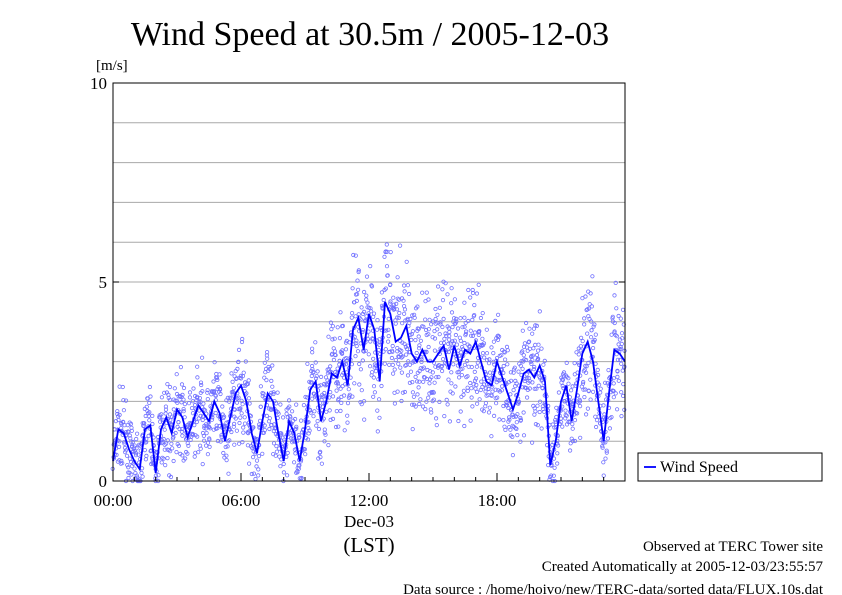  What do you see at coordinates (699, 467) in the screenshot?
I see `legend-label-wind-speed: Wind Speed` at bounding box center [699, 467].